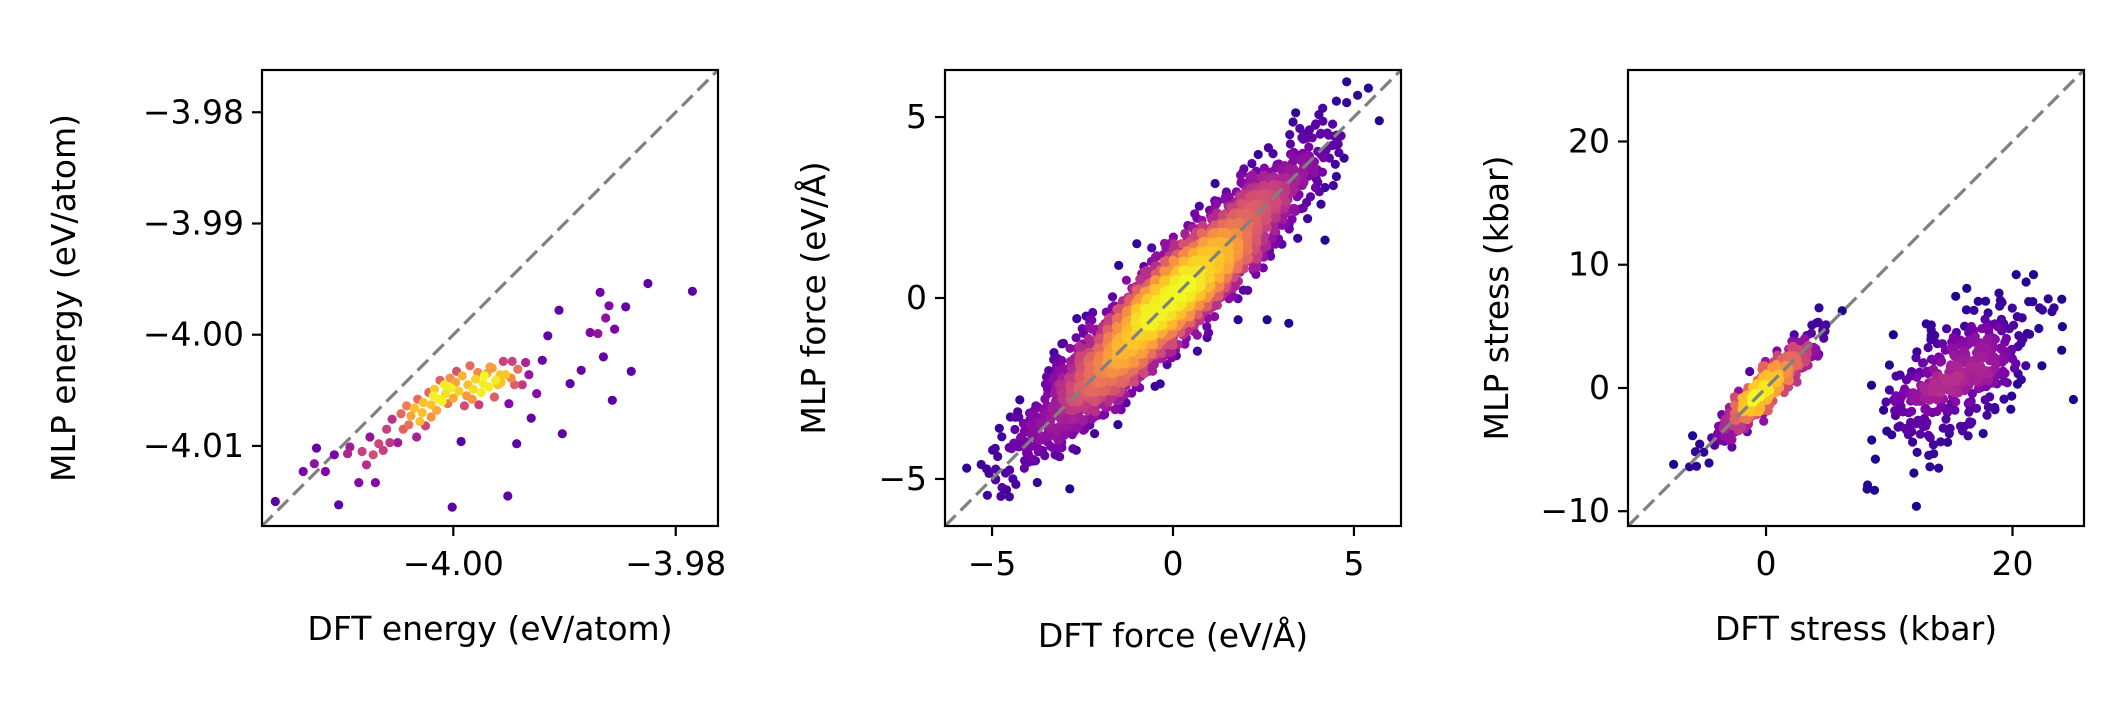 This screenshot has width=2125, height=708. I want to click on x-tick-label: 0, so click(1173, 563).